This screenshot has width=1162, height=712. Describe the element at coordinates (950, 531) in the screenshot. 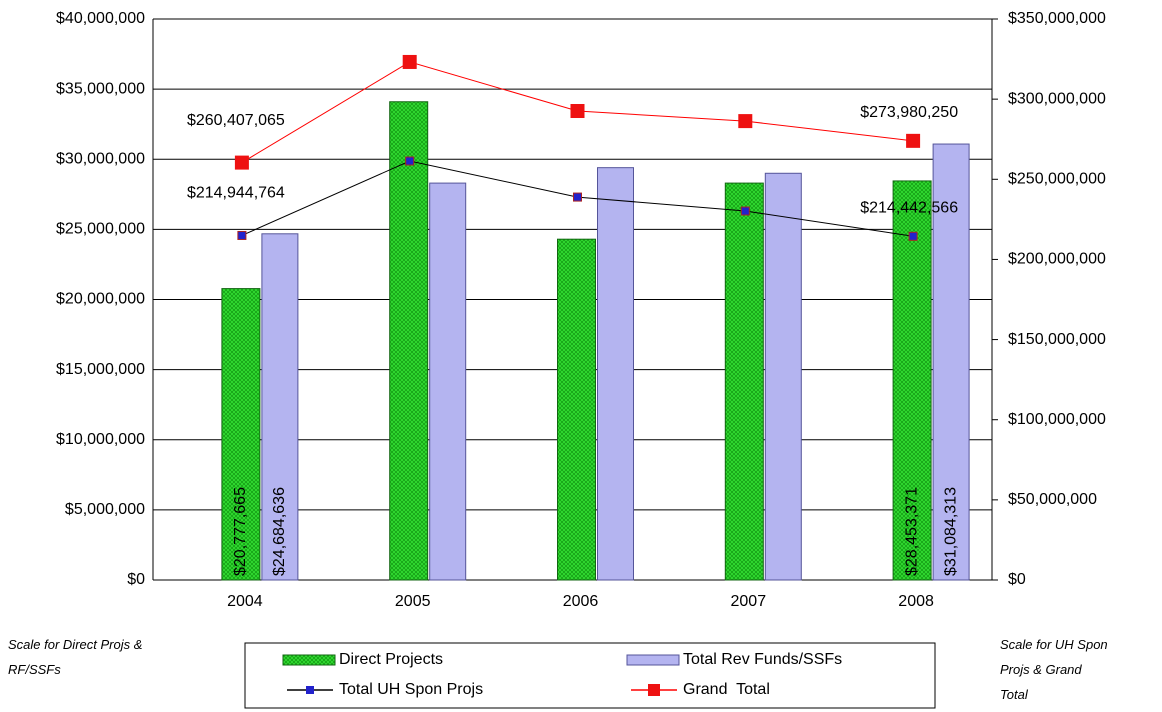

I see `data-label: $31,084,313` at that location.